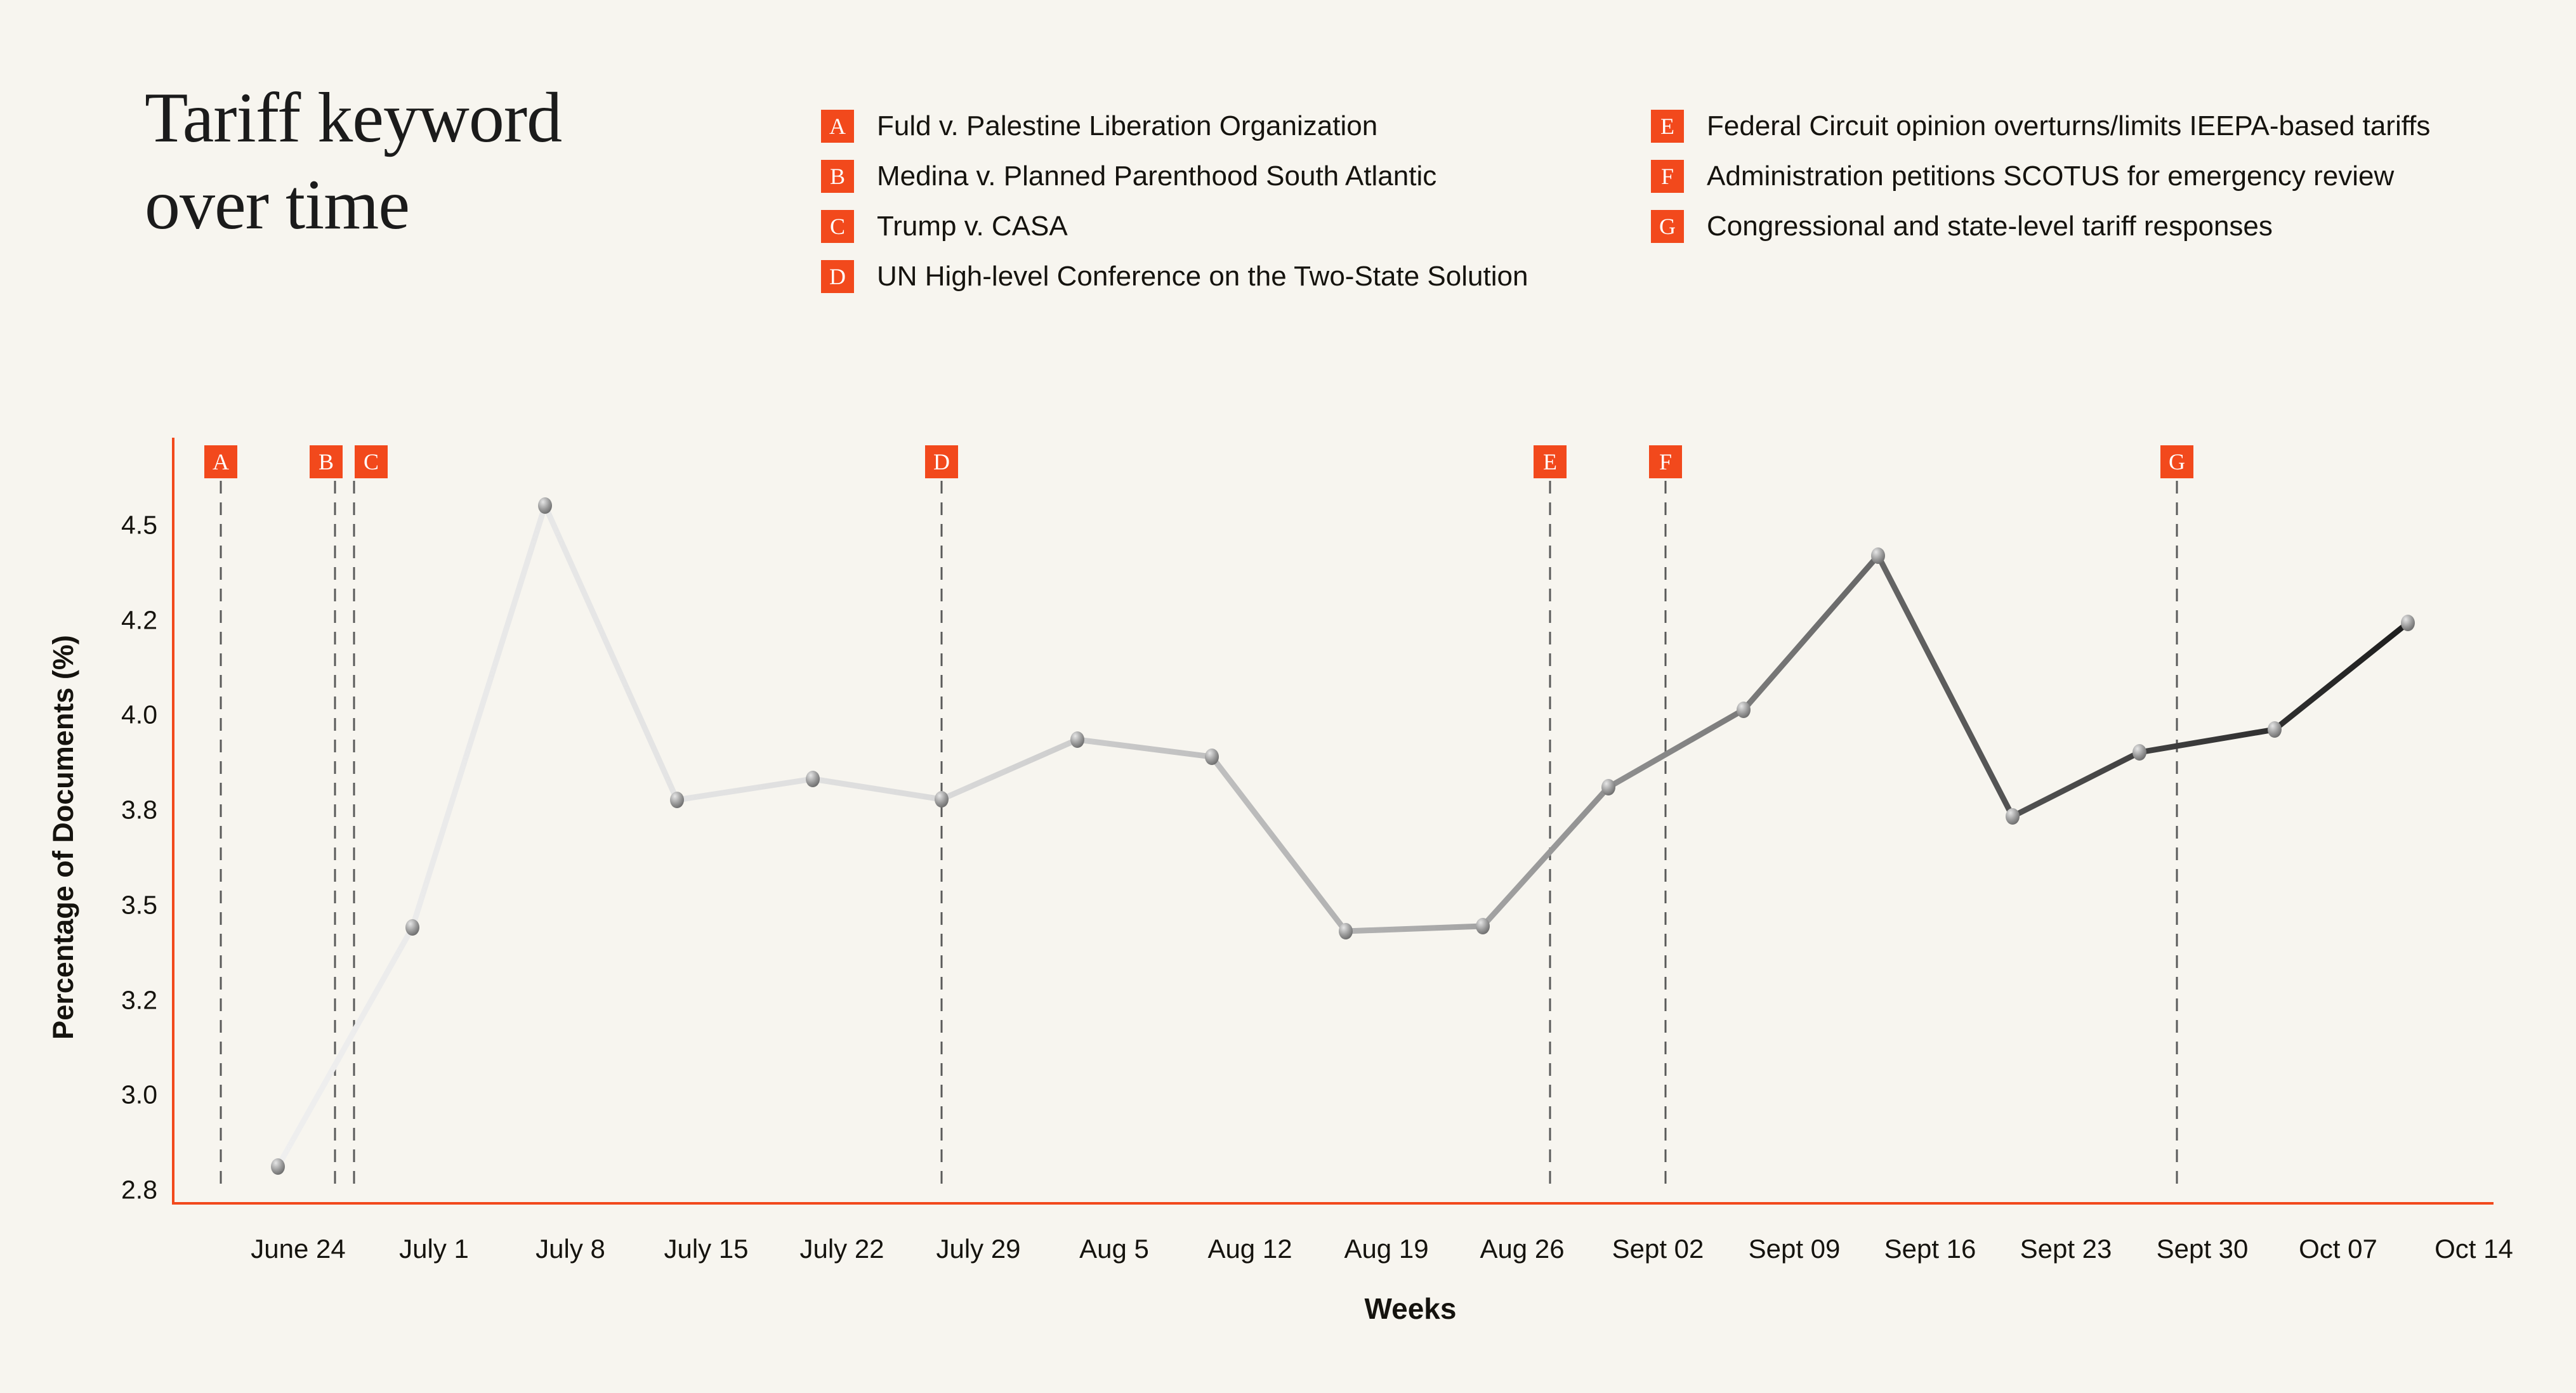 Image resolution: width=2576 pixels, height=1393 pixels. I want to click on x-tick-july-8: July 8, so click(570, 1249).